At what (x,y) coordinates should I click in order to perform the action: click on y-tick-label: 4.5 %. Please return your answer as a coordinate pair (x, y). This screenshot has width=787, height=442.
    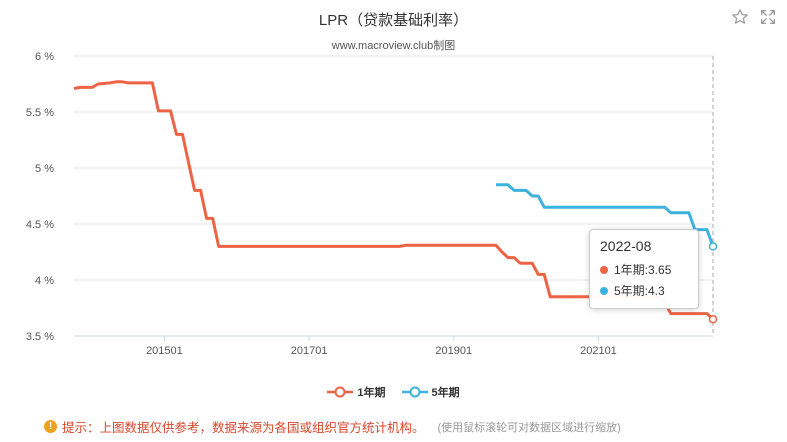
    Looking at the image, I should click on (40, 225).